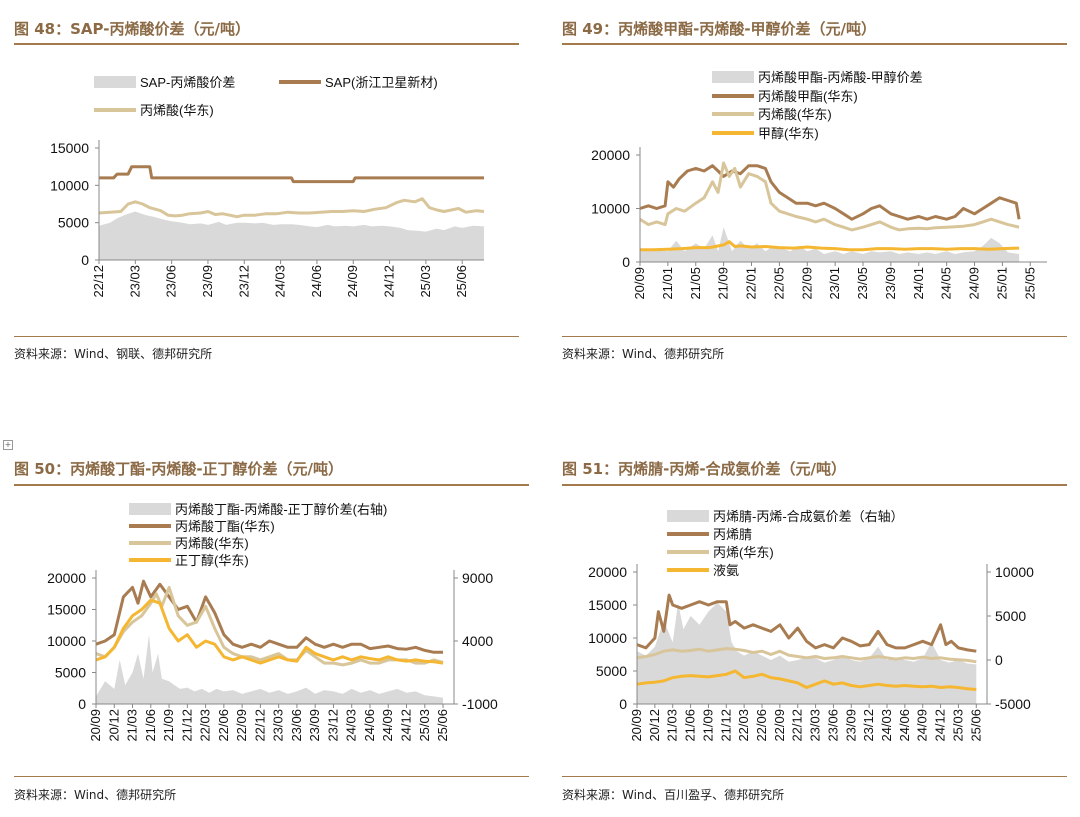 Image resolution: width=1080 pixels, height=817 pixels. Describe the element at coordinates (918, 283) in the screenshot. I see `x-tick-label: 24/01` at that location.